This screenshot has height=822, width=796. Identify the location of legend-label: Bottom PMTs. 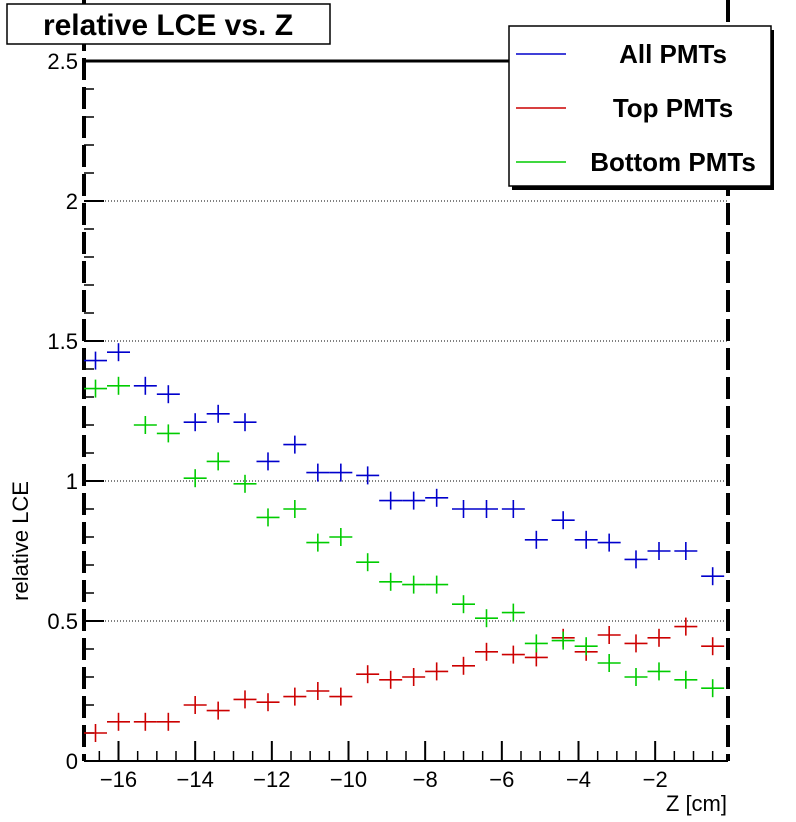
(673, 162).